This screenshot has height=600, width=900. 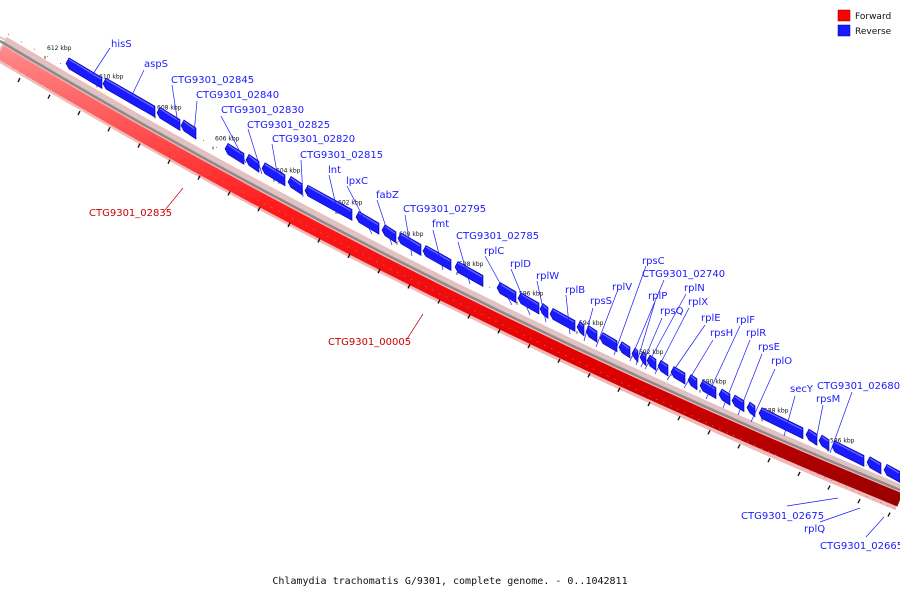 I want to click on position-tick-label: 590 kbp, so click(x=714, y=382).